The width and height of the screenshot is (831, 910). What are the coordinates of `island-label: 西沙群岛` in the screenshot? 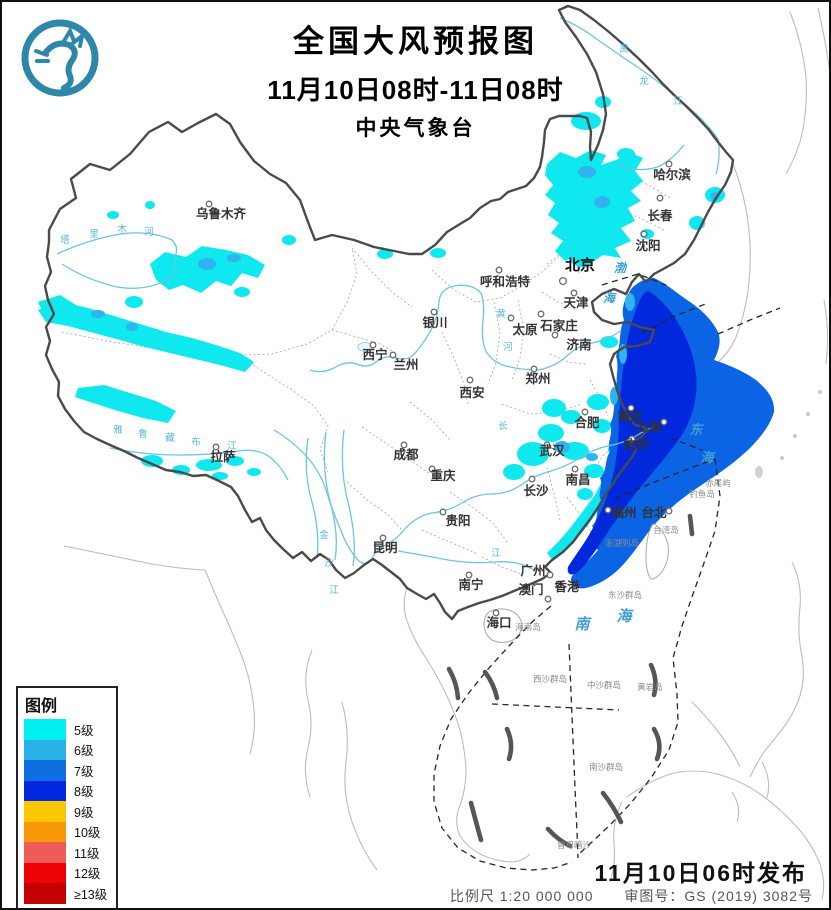 It's located at (550, 679).